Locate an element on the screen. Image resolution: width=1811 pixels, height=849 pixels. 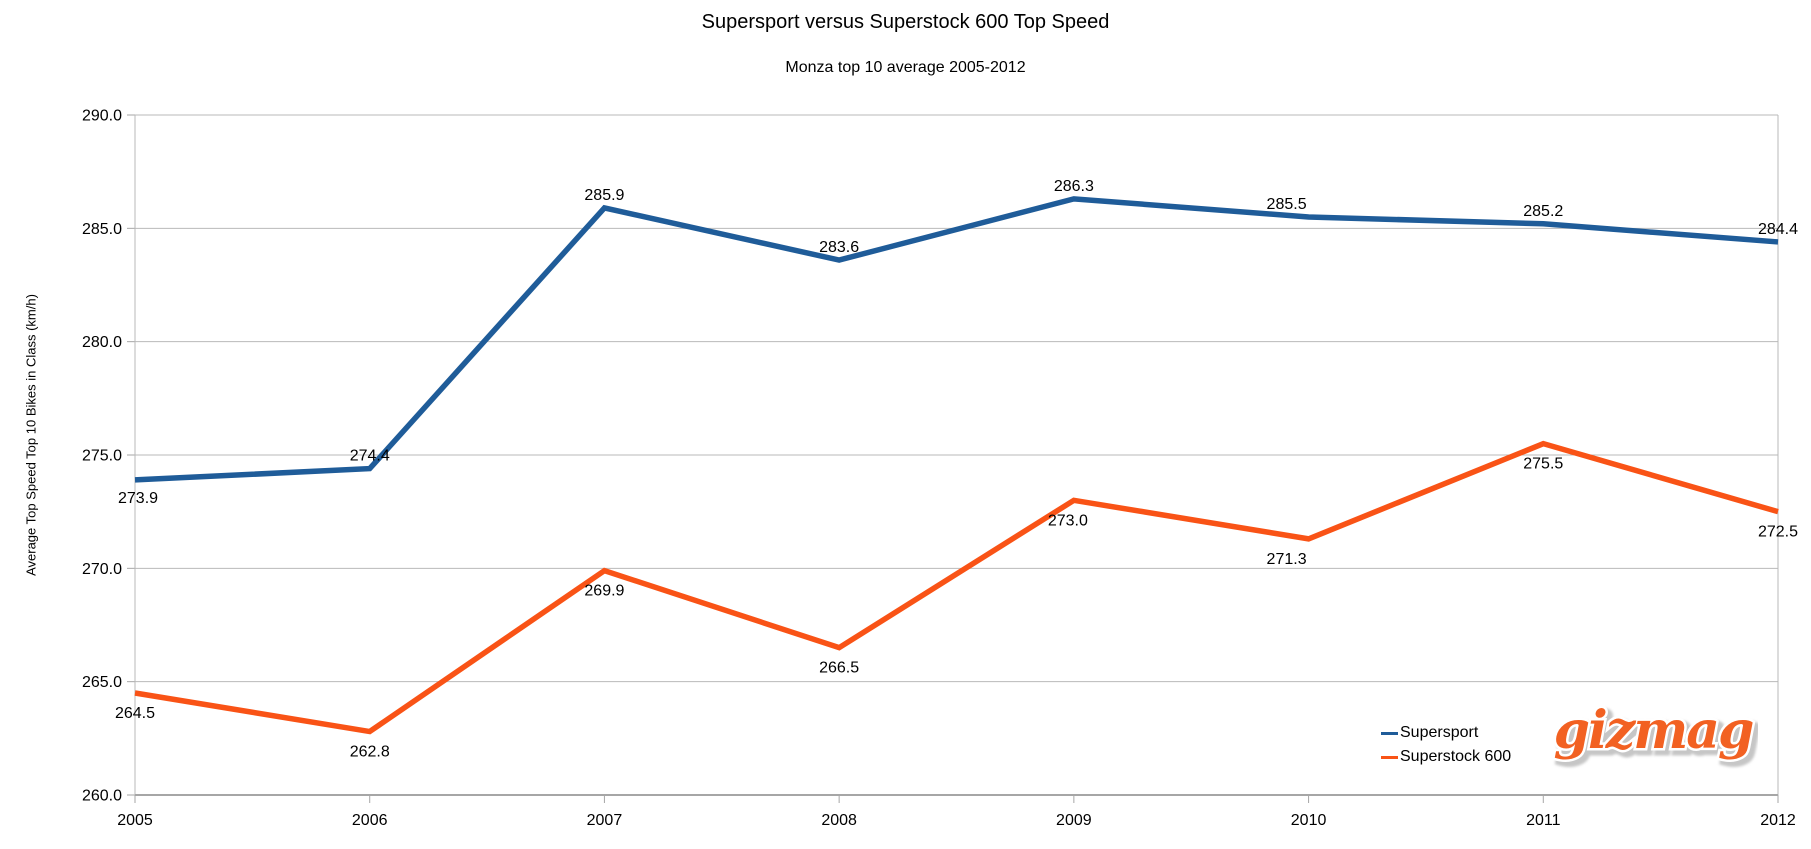
x-tick-label: 2008 is located at coordinates (839, 820).